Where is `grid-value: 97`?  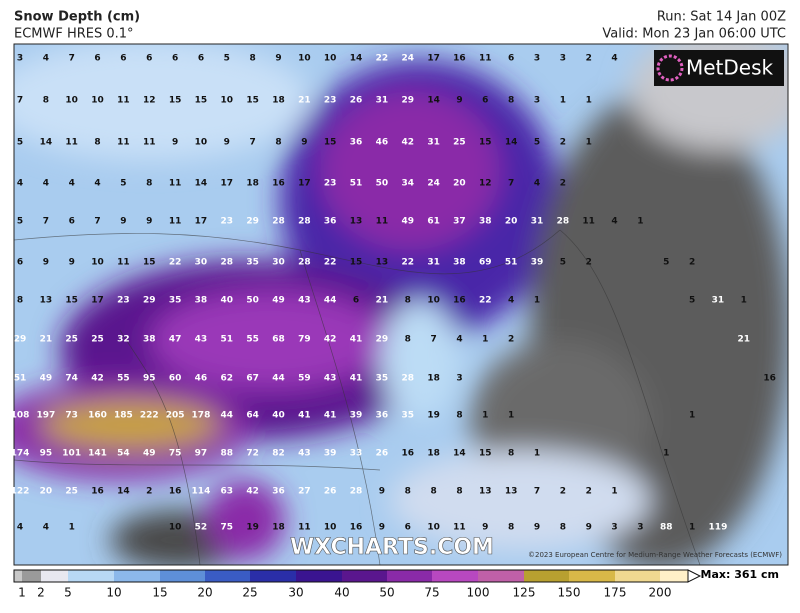 grid-value: 97 is located at coordinates (201, 454).